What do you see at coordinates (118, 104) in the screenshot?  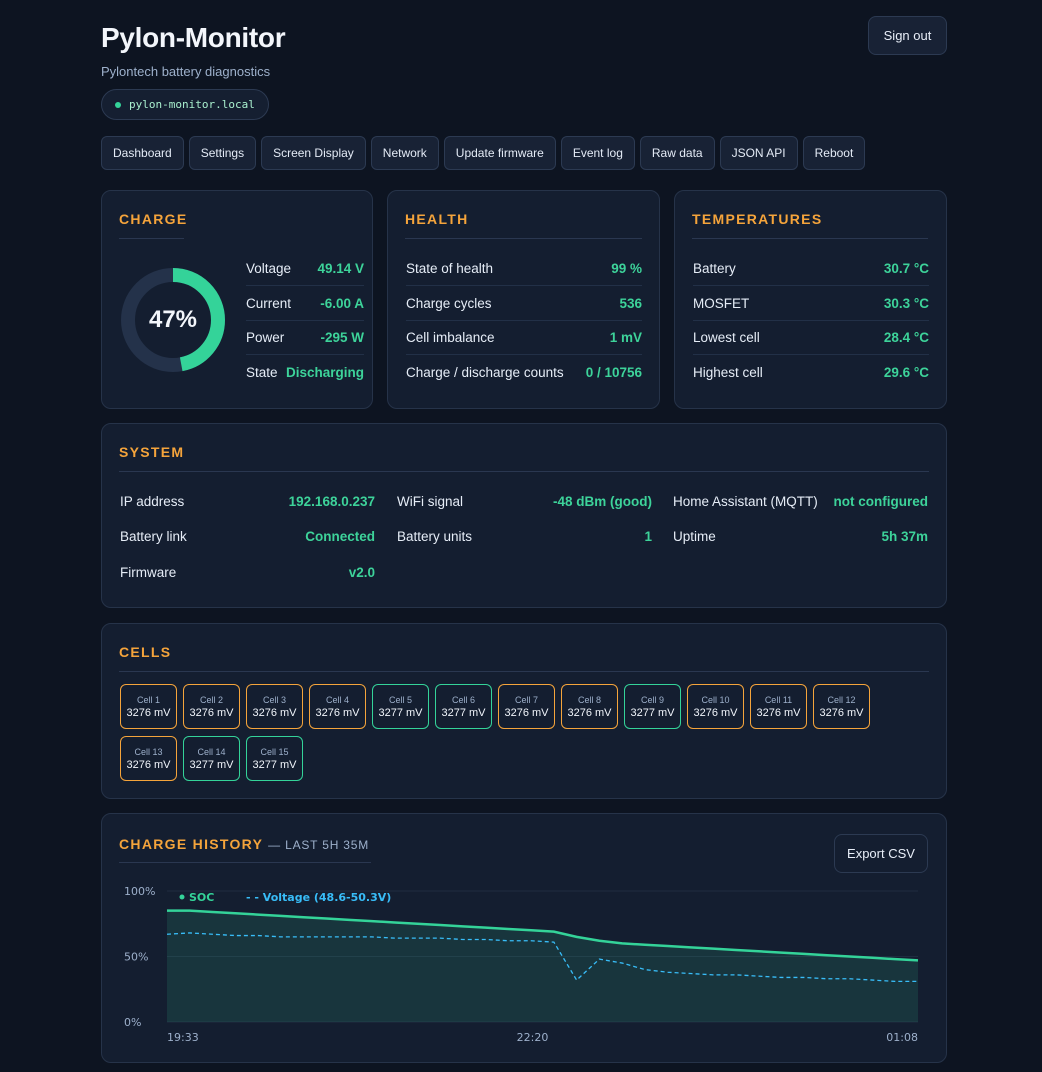 I see `status-dot-icon` at bounding box center [118, 104].